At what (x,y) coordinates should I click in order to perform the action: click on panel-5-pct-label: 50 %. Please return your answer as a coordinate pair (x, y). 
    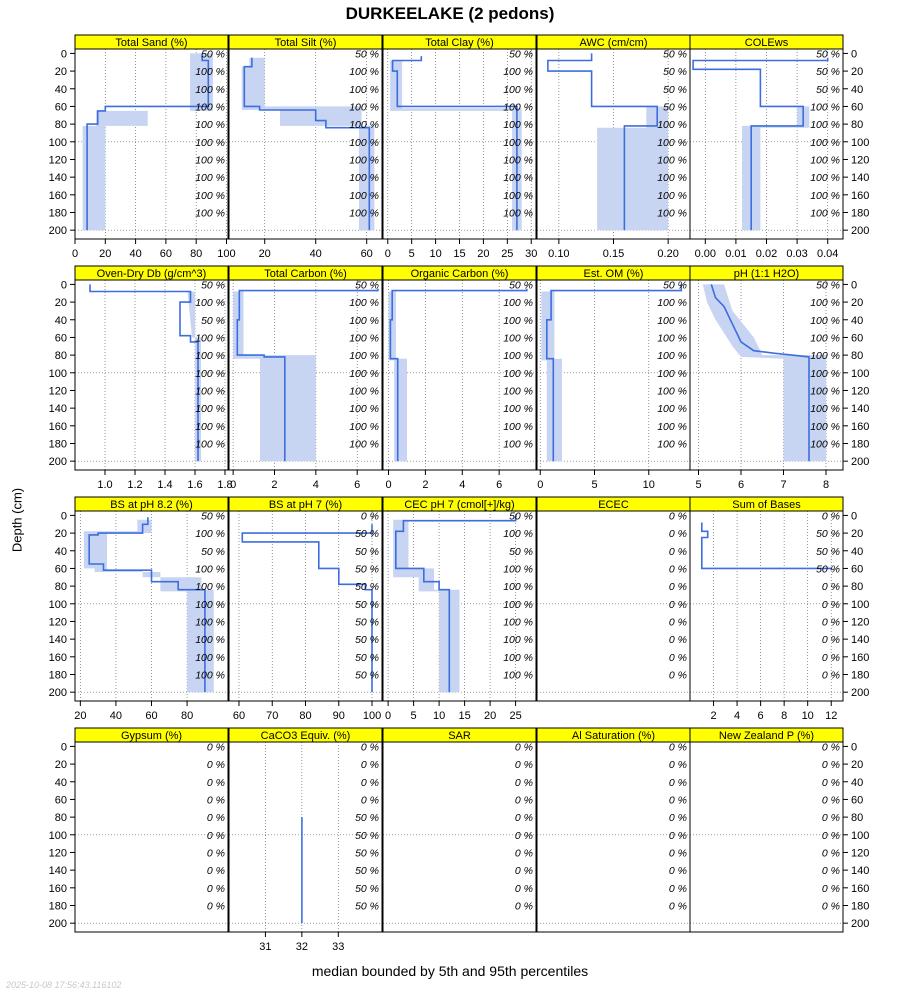
    Looking at the image, I should click on (213, 321).